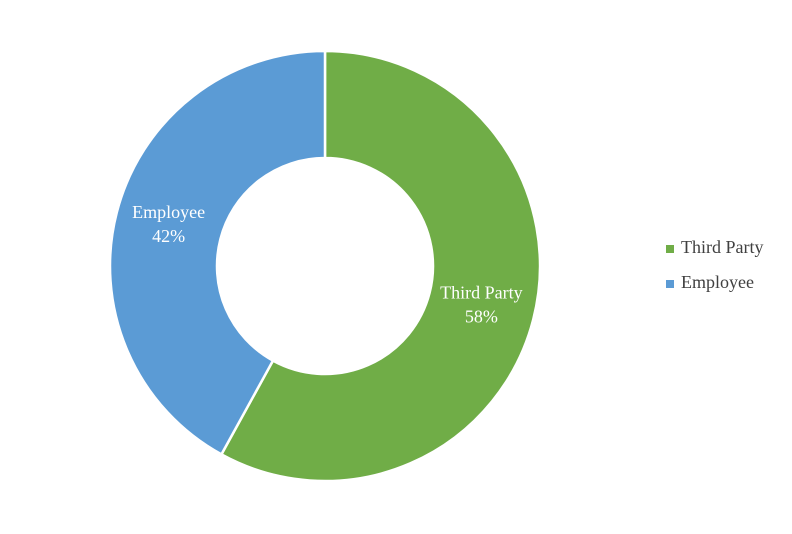  Describe the element at coordinates (168, 212) in the screenshot. I see `slice-category-label: Employee` at that location.